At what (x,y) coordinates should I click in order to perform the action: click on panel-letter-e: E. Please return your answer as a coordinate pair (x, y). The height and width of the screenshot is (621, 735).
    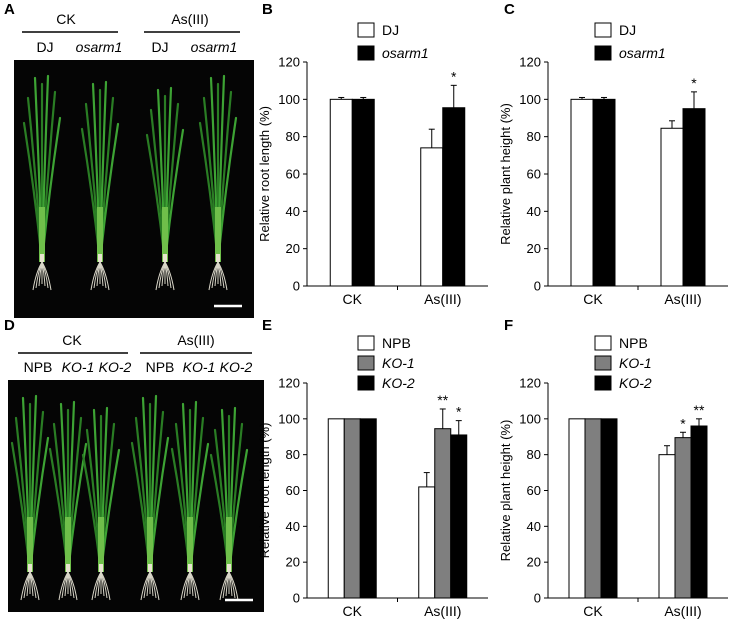
    Looking at the image, I should click on (267, 325).